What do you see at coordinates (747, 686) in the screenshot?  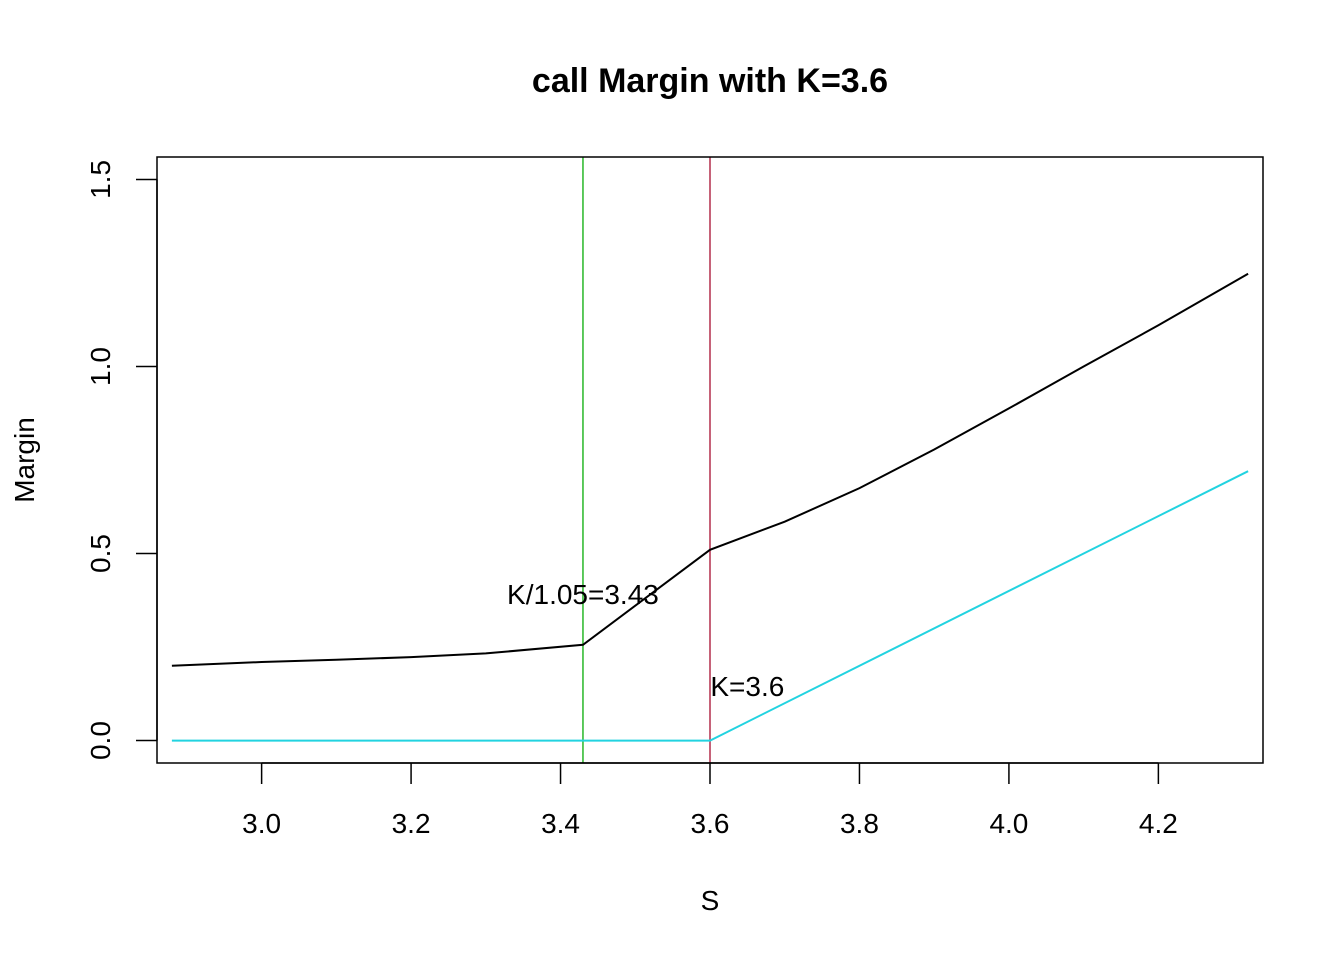 I see `annotation-label: K=3.6` at bounding box center [747, 686].